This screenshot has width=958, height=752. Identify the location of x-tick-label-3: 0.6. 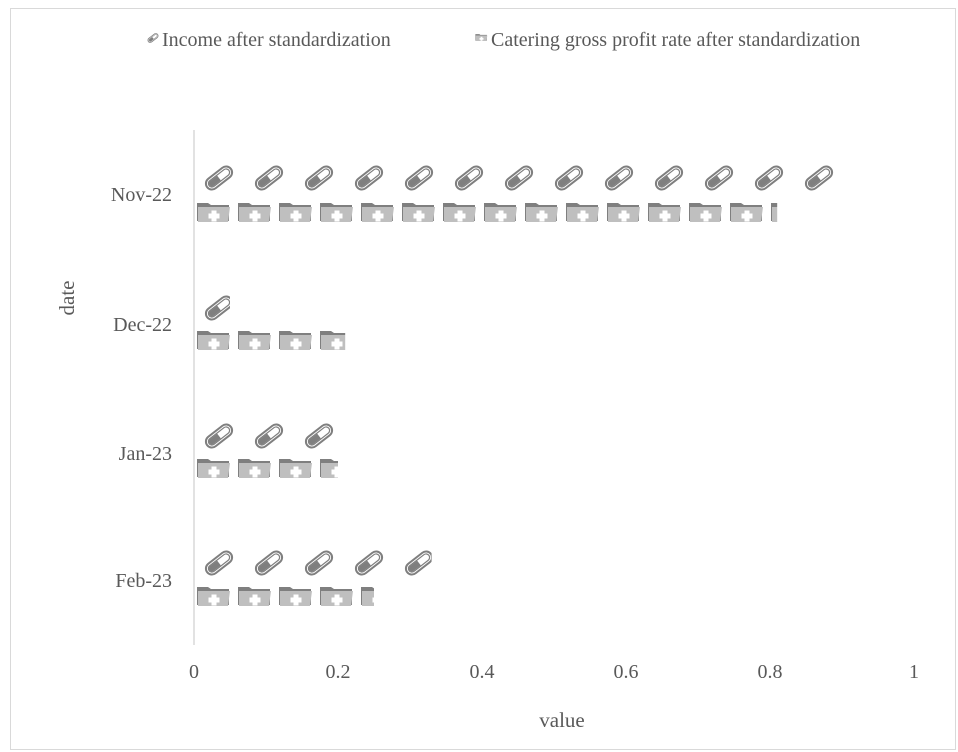
(626, 672).